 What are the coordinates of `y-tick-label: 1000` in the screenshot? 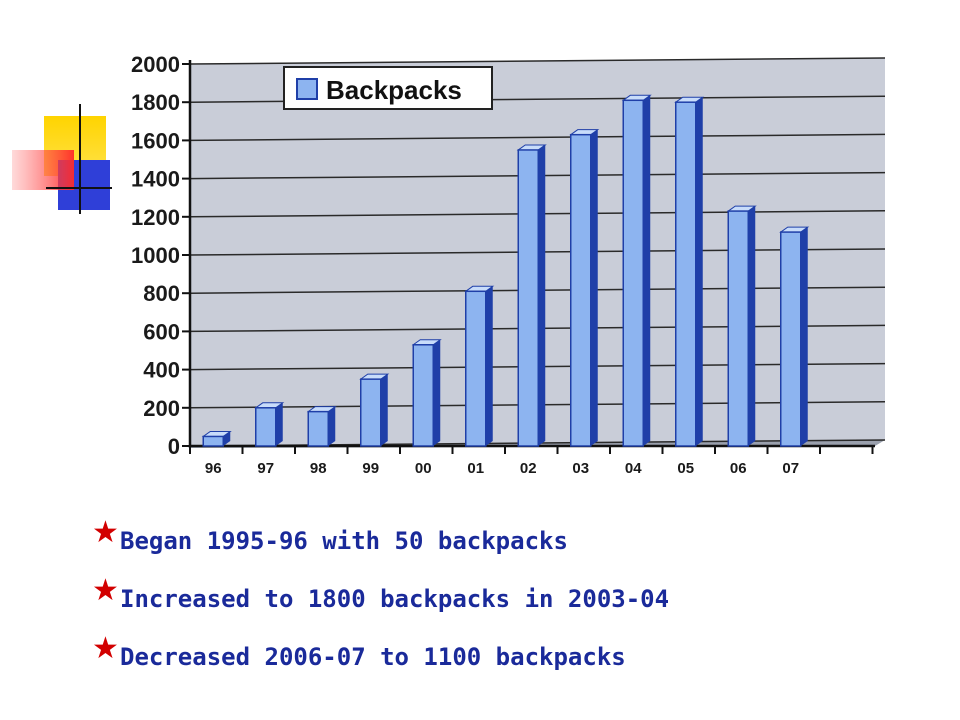 It's located at (155, 255).